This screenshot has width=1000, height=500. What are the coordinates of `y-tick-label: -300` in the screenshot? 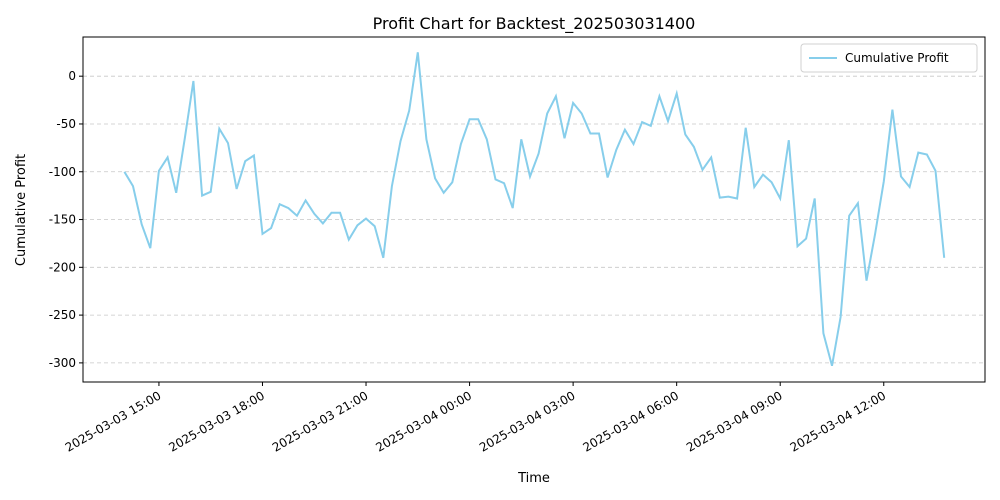 It's located at (62, 363).